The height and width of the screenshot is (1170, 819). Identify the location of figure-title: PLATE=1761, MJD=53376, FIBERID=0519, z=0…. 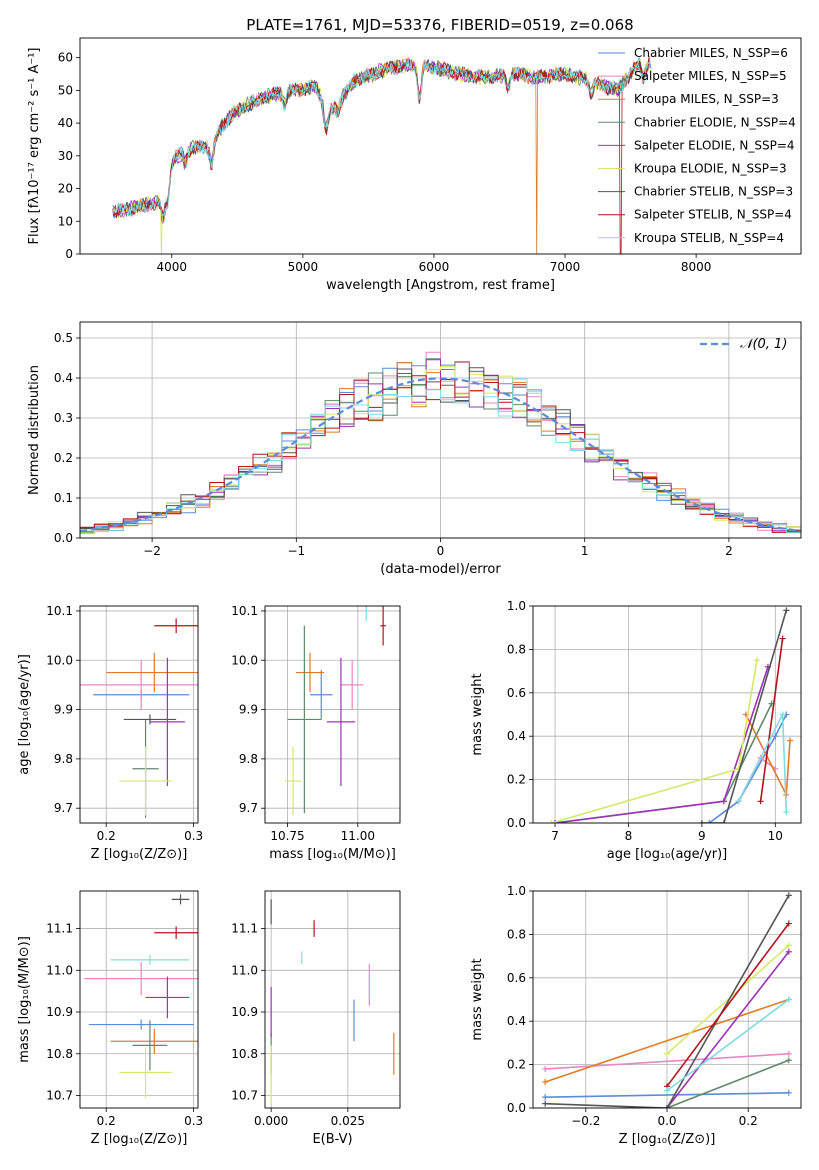
(439, 25).